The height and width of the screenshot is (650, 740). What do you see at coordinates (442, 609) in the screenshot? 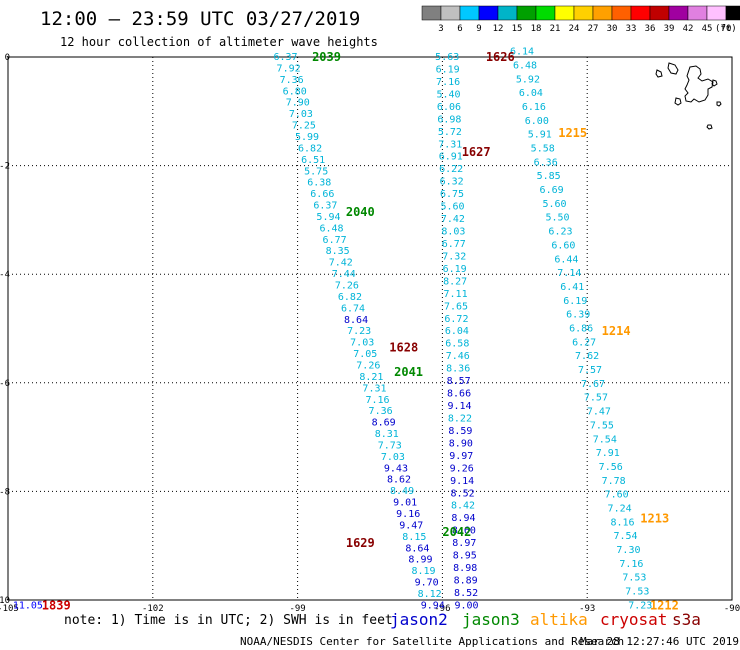
I see `longitude-tick-label: -96` at bounding box center [442, 609].